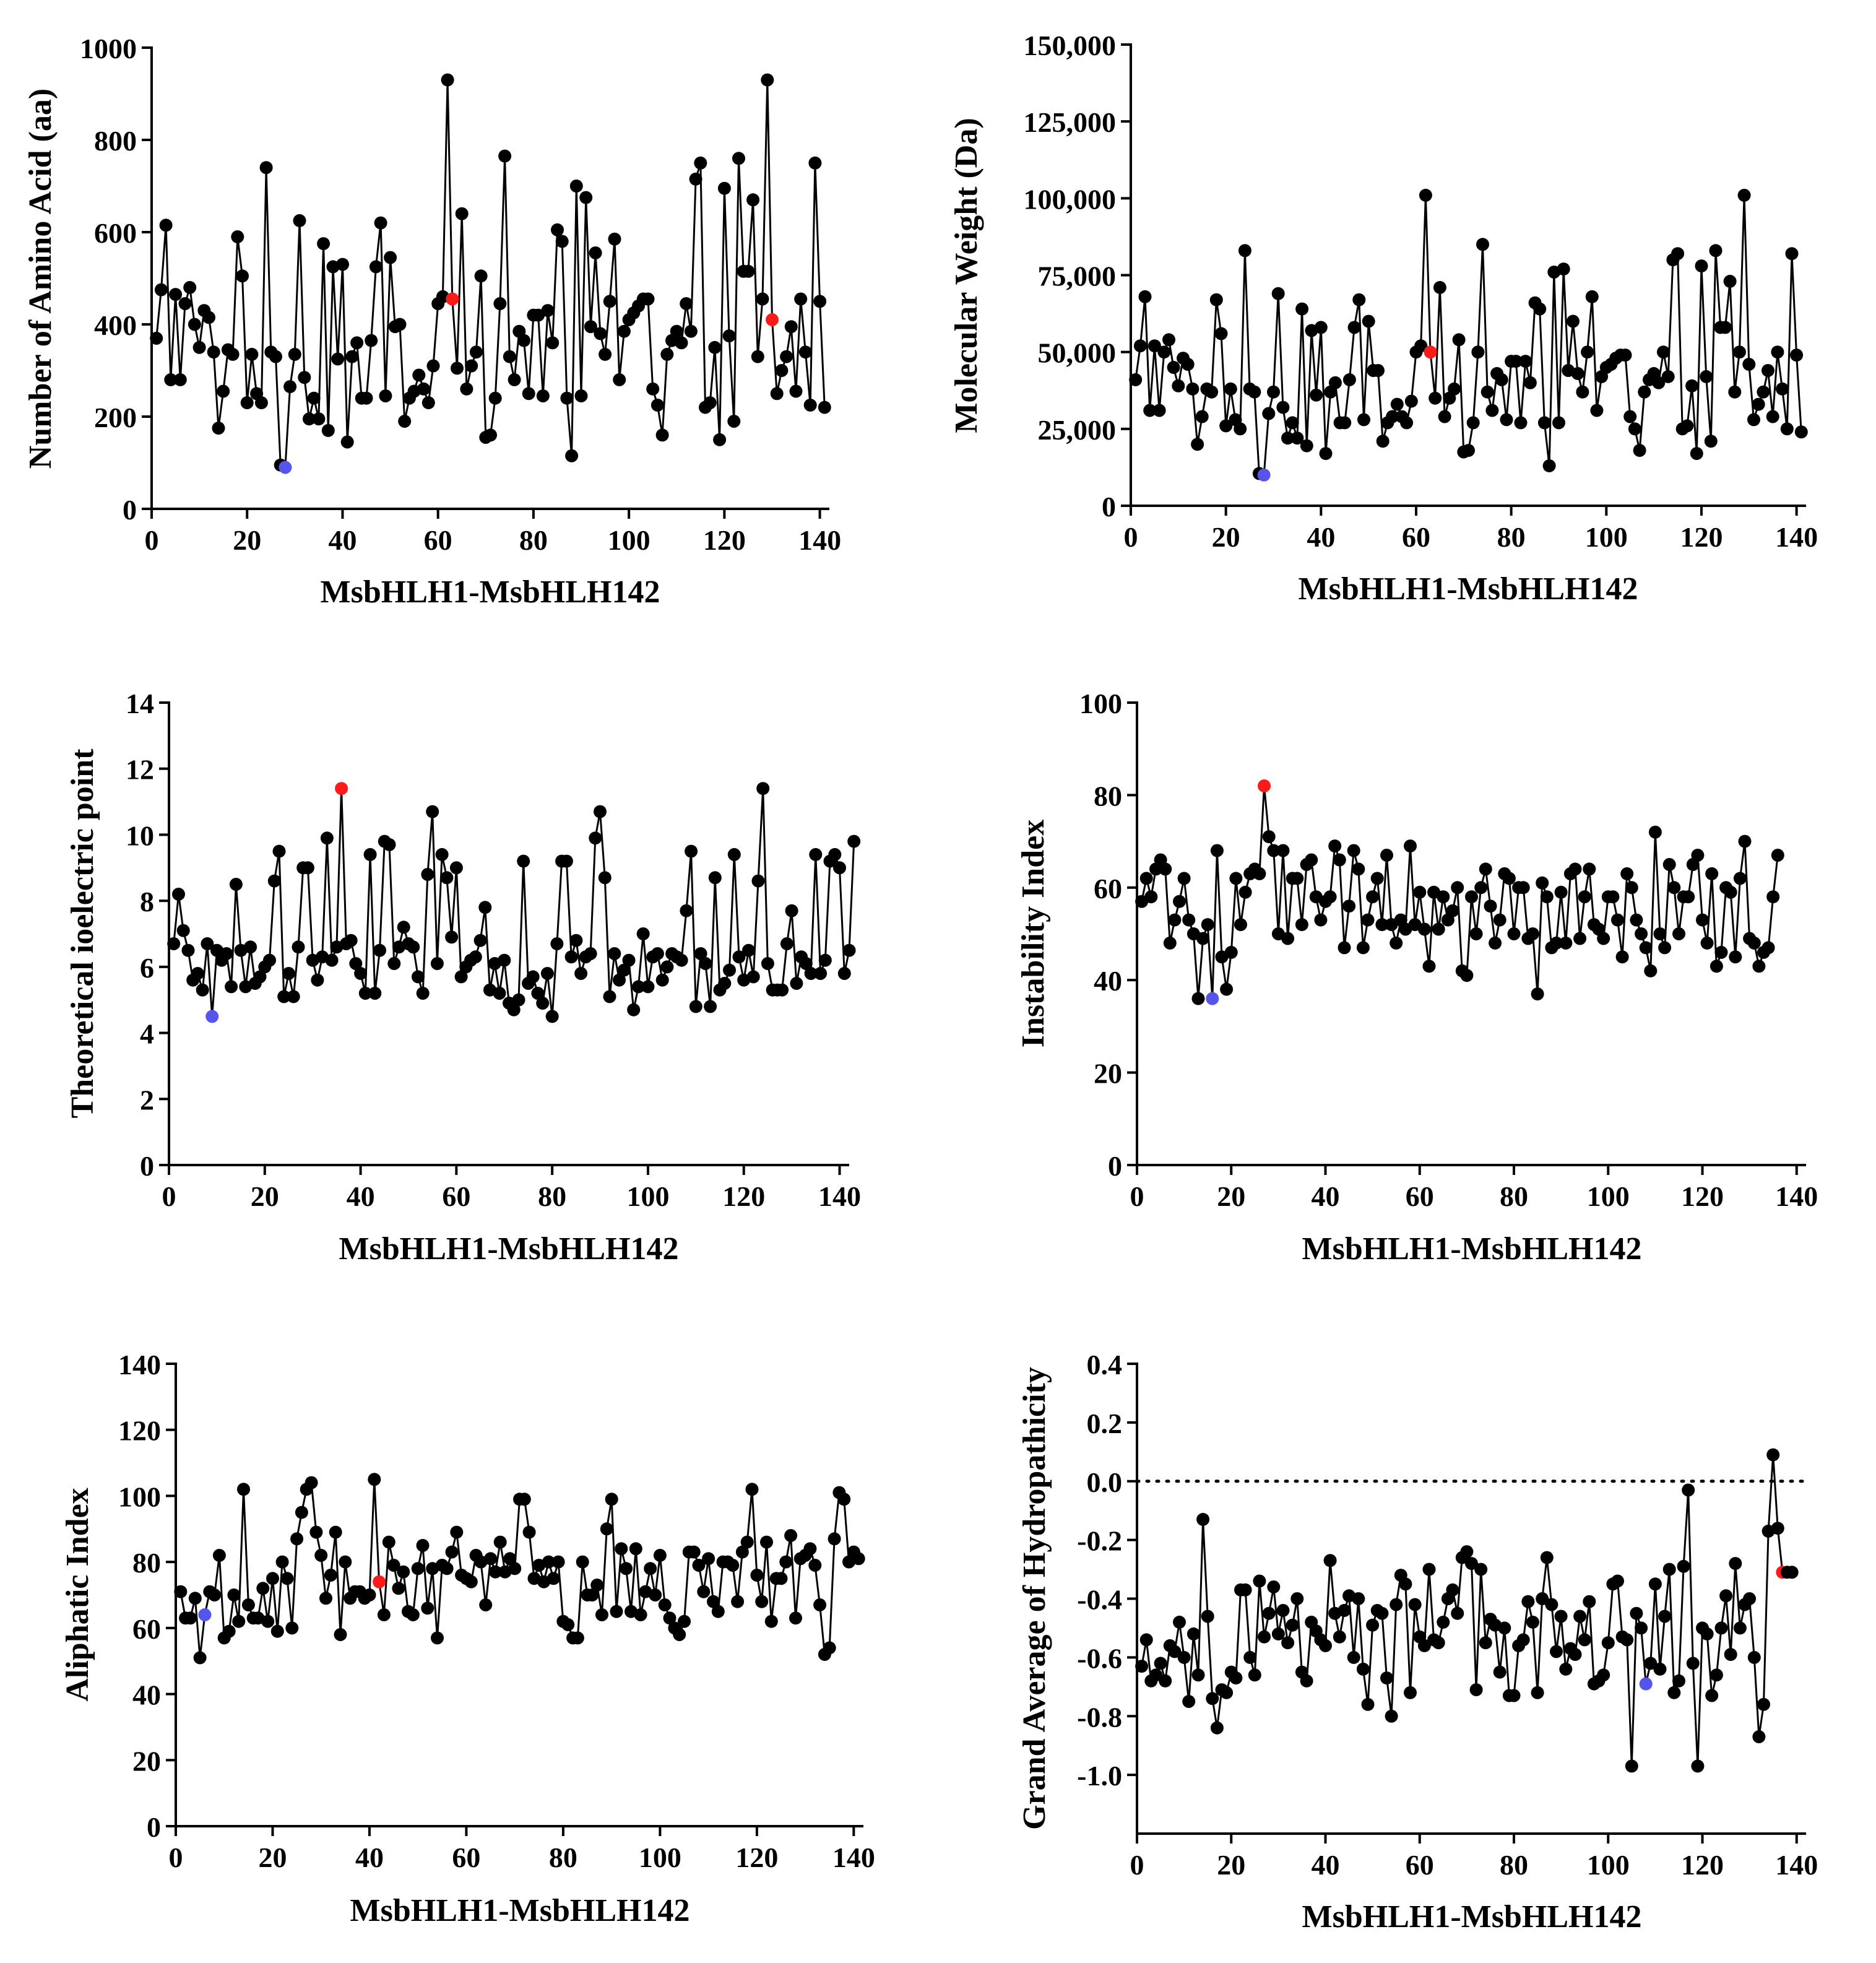 Image resolution: width=1876 pixels, height=1963 pixels. What do you see at coordinates (1100, 1776) in the screenshot?
I see `panel-gravy-y-tick-label: -1.0` at bounding box center [1100, 1776].